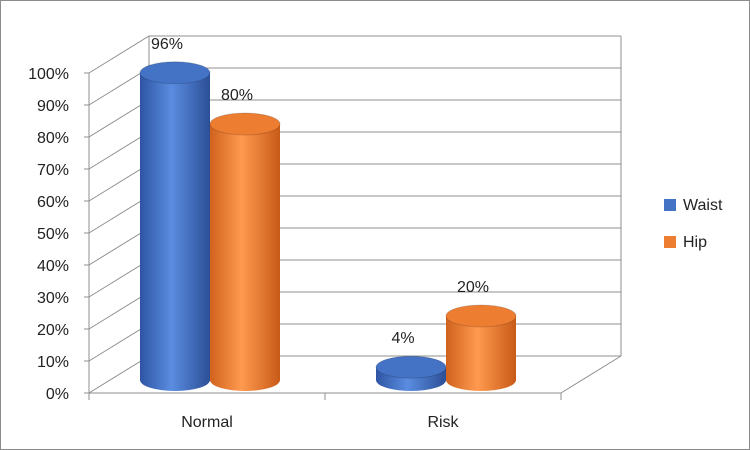 This screenshot has width=750, height=450. Describe the element at coordinates (443, 422) in the screenshot. I see `category-label: Risk` at that location.